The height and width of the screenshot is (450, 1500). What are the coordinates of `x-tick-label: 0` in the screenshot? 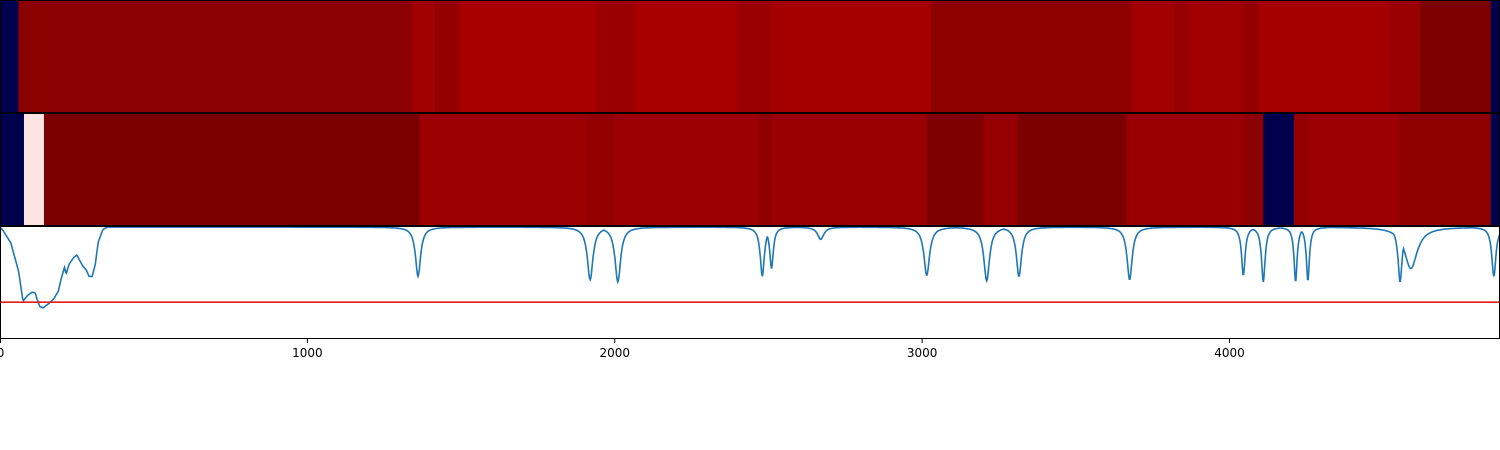 It's located at (2, 353).